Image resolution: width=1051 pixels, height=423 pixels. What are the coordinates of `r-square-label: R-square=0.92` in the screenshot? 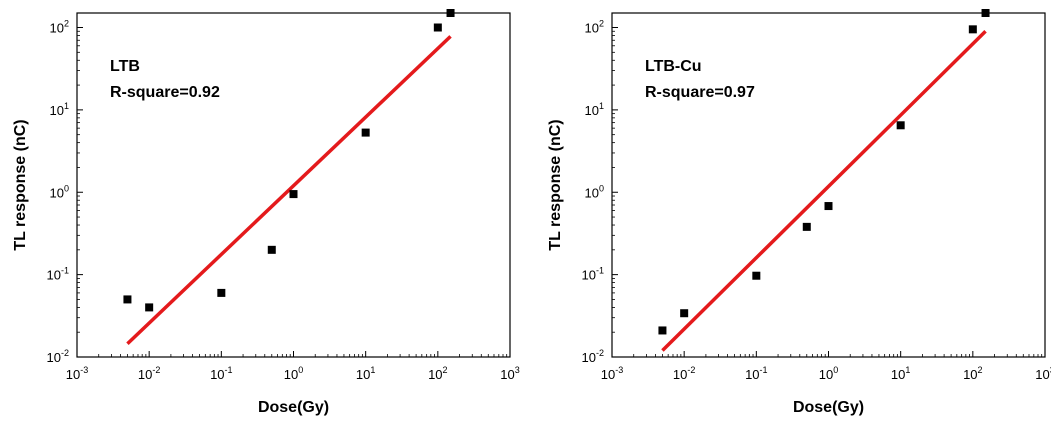 It's located at (165, 92).